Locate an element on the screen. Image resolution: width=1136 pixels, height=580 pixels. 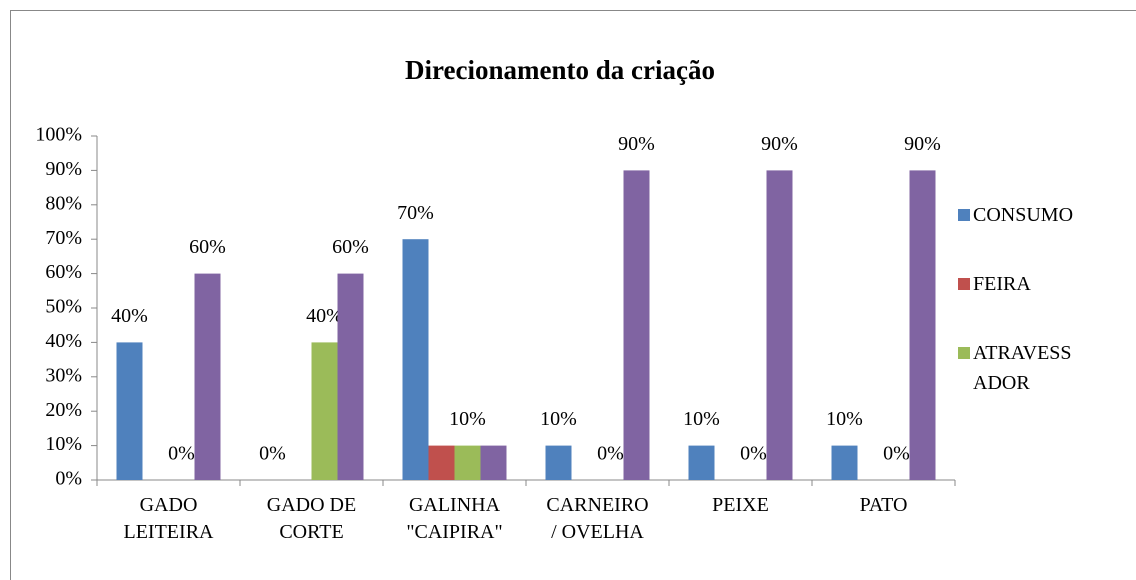
x-tick-label: GADO DE CORTE is located at coordinates (311, 518).